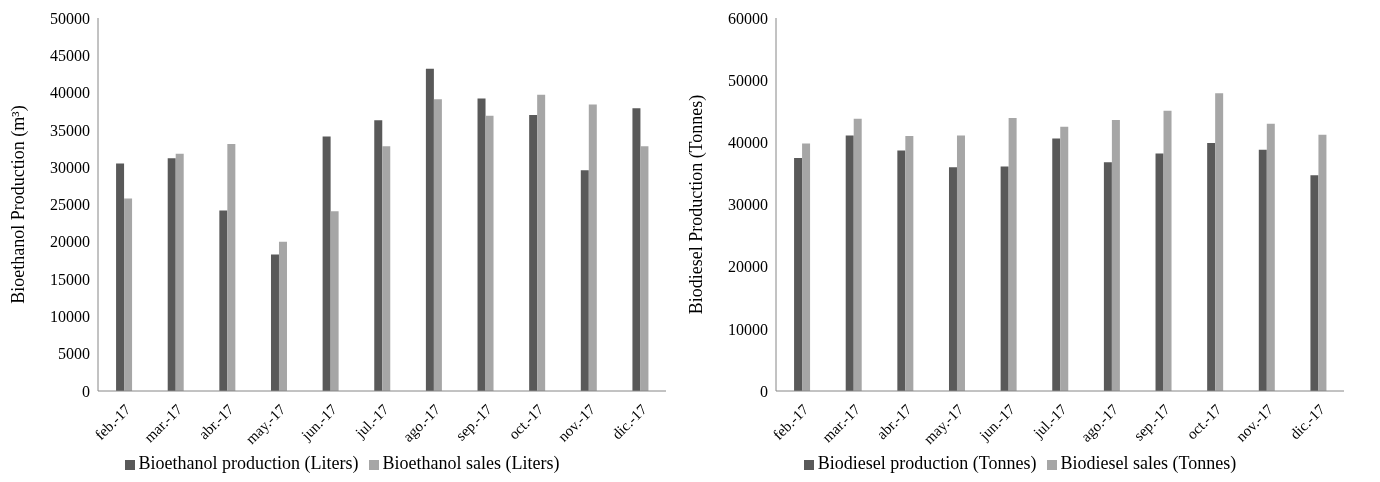 The width and height of the screenshot is (1380, 482). I want to click on legend-label: Bioethanol production (Liters), so click(248, 463).